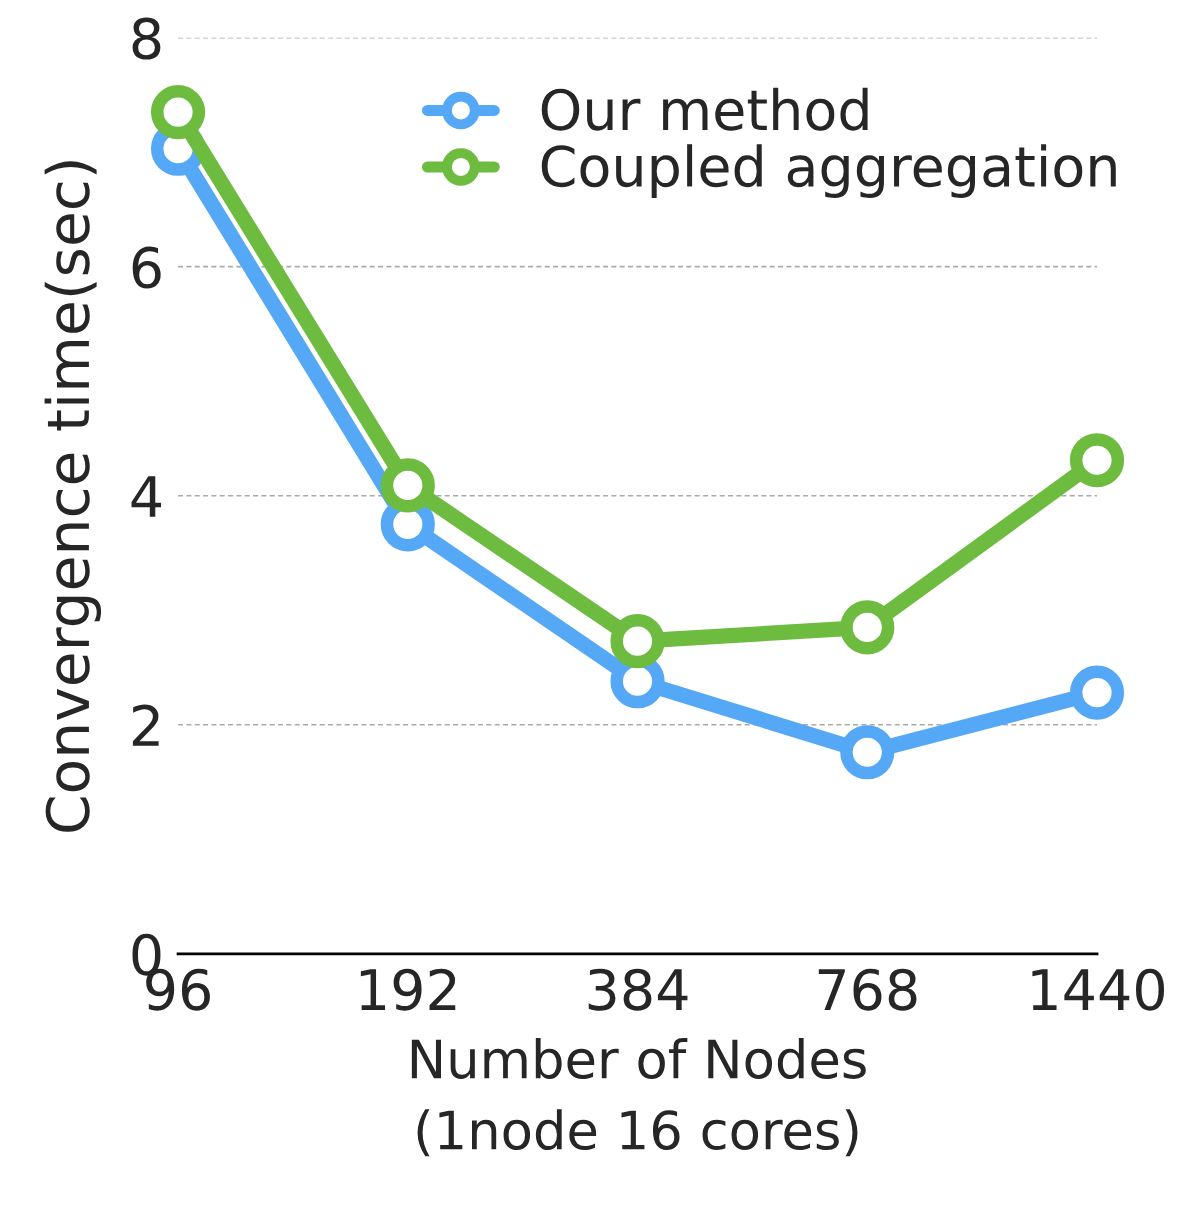 The image size is (1195, 1215). What do you see at coordinates (638, 989) in the screenshot?
I see `x-tick-label: 384` at bounding box center [638, 989].